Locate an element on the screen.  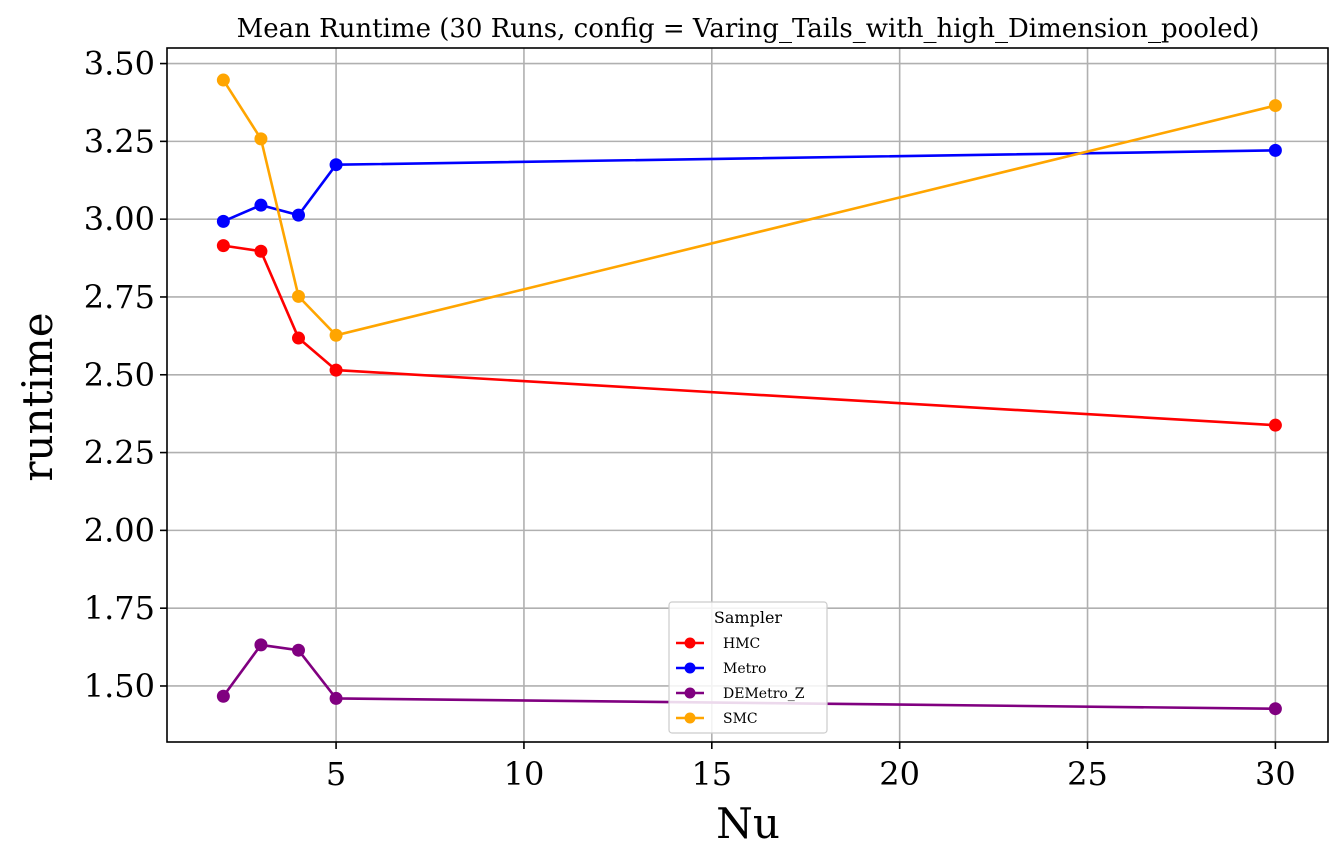
legend-label: DEMetro_Z is located at coordinates (764, 694).